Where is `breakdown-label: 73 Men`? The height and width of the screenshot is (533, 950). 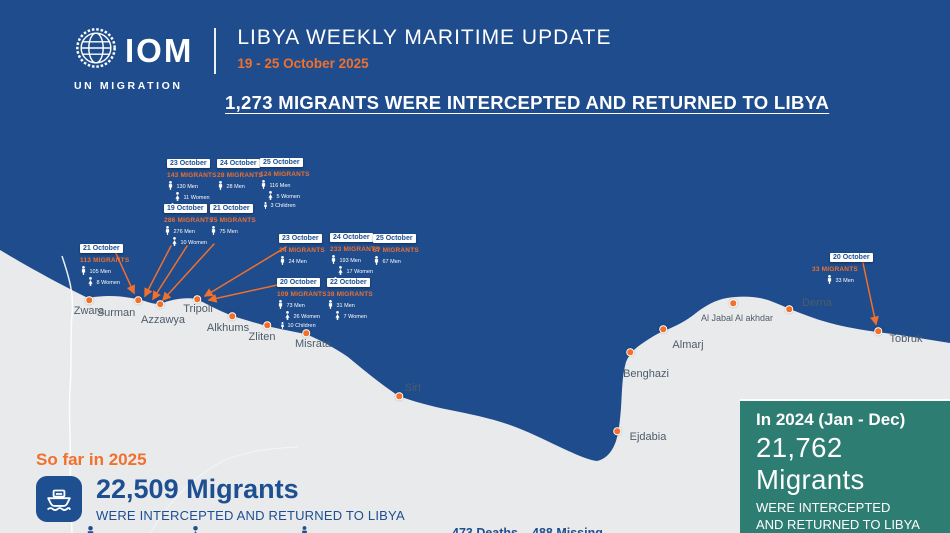
breakdown-label: 73 Men is located at coordinates (295, 306).